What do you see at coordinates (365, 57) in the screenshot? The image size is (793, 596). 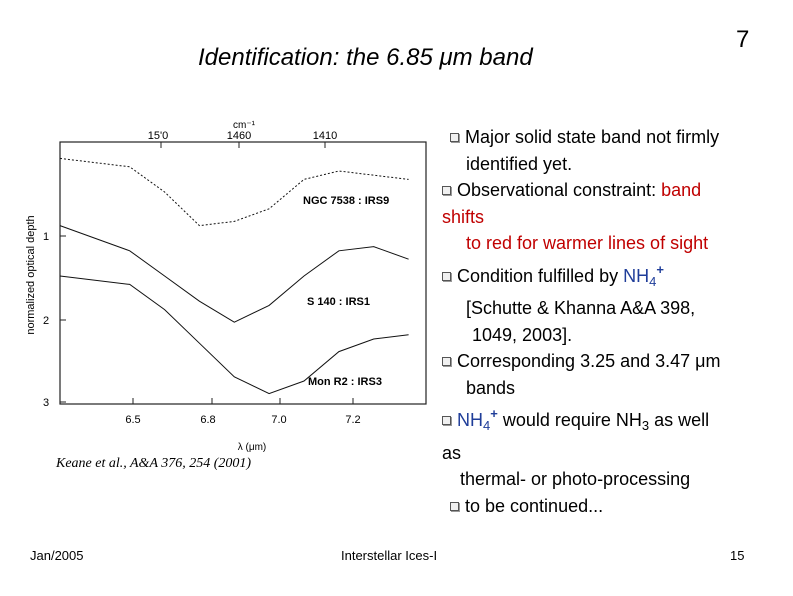 I see `slide-title: Identification: the 6.85 μm band` at bounding box center [365, 57].